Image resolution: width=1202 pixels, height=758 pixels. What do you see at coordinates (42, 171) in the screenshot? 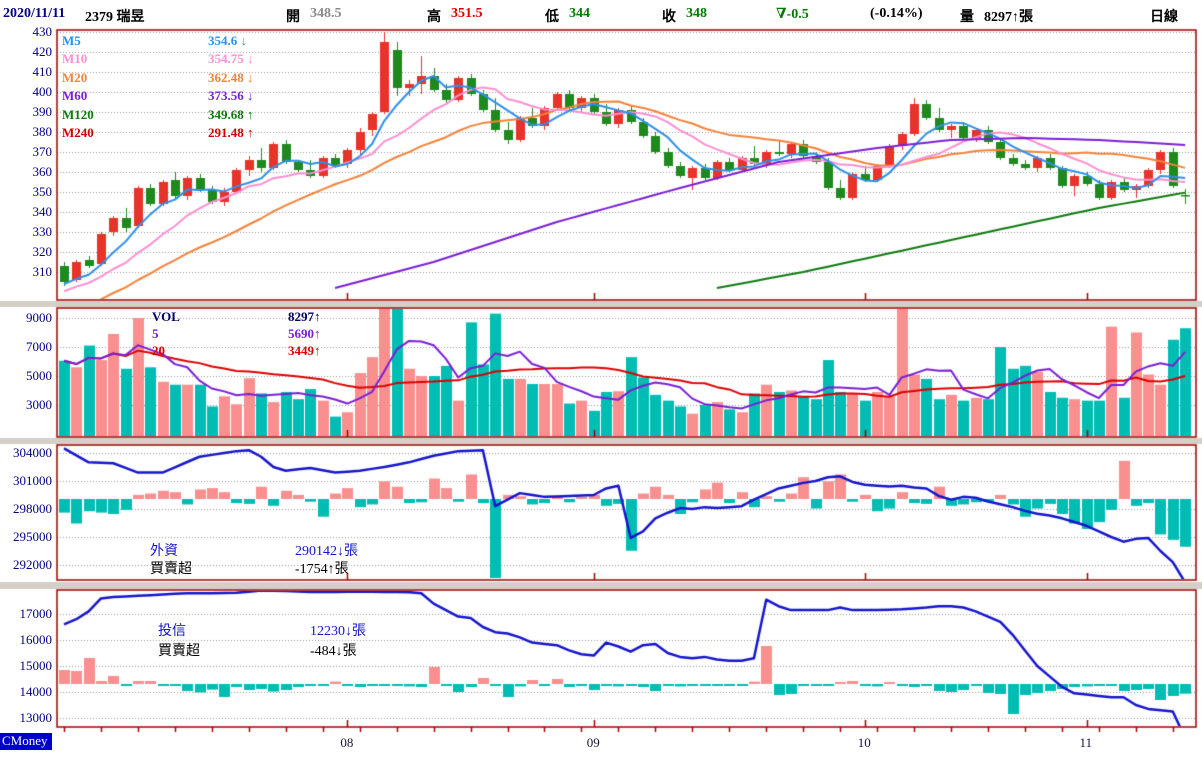
I see `y-tick-label: 360` at bounding box center [42, 171].